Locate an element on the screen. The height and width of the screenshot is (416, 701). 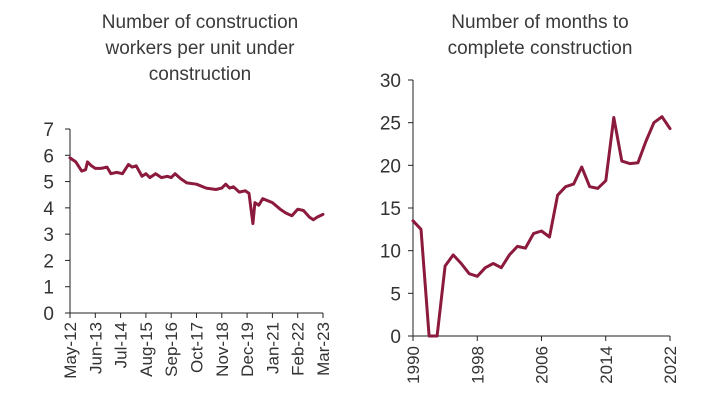
right-y-tick-label: 30 is located at coordinates (390, 81).